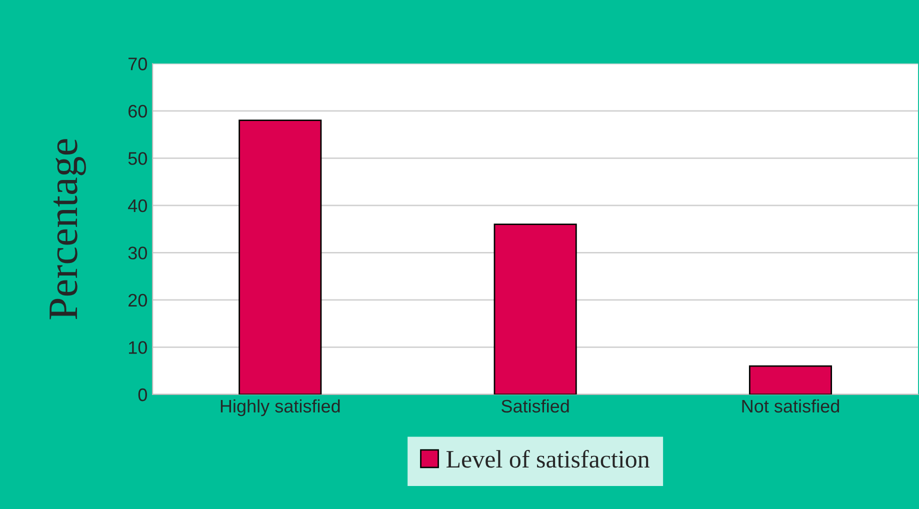  I want to click on y-tick-label: 60, so click(137, 111).